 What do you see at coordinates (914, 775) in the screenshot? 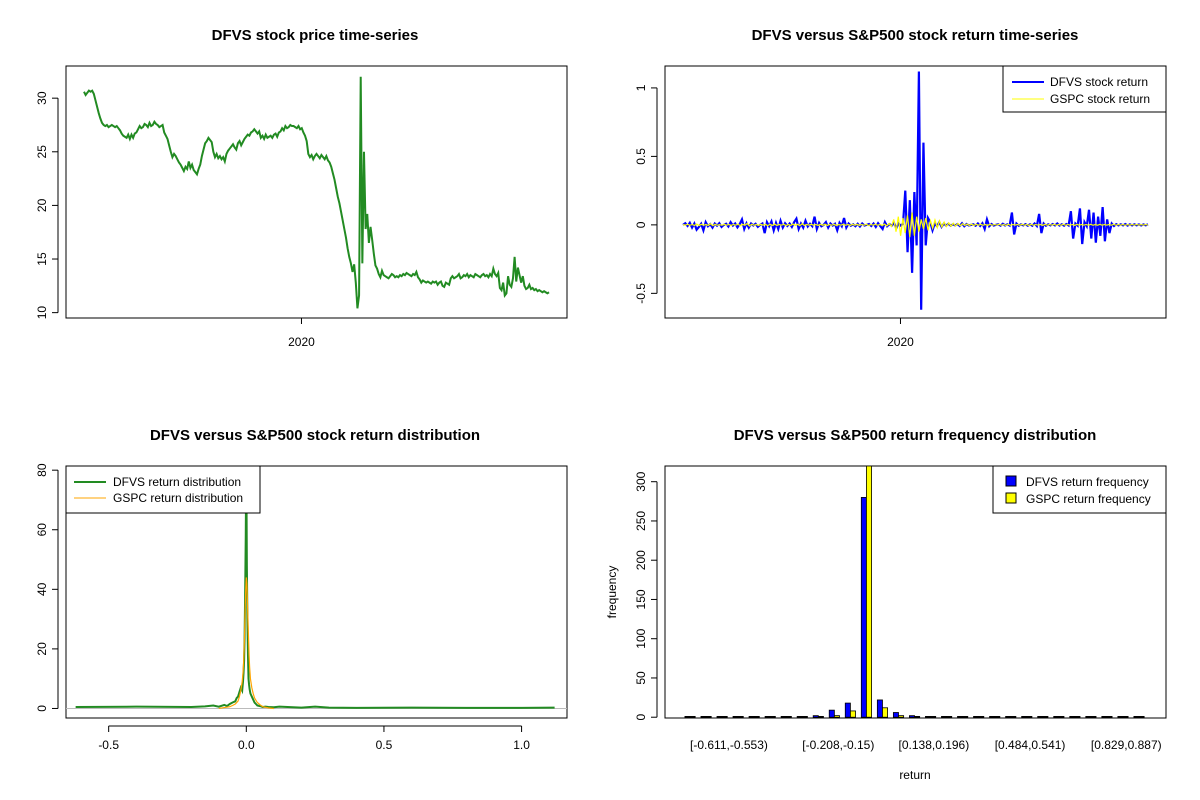
I see `panel4-xlabel: return` at bounding box center [914, 775].